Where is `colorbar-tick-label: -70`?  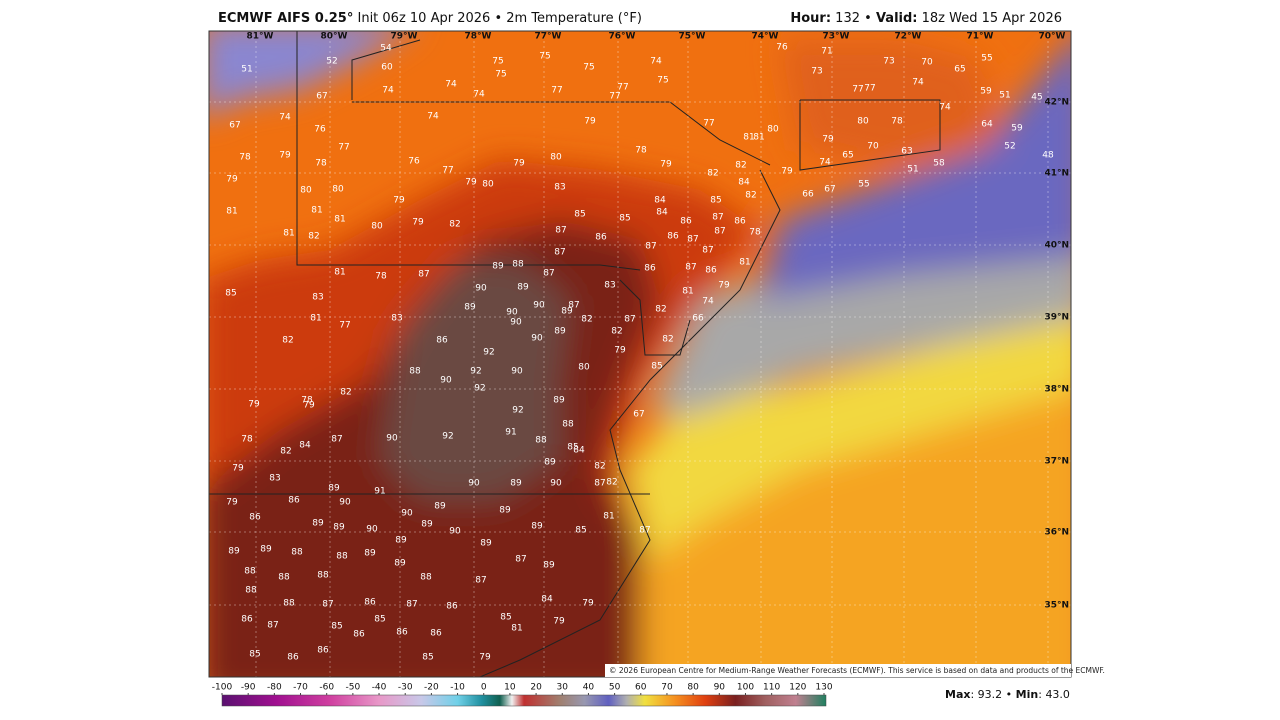 colorbar-tick-label: -70 is located at coordinates (300, 688).